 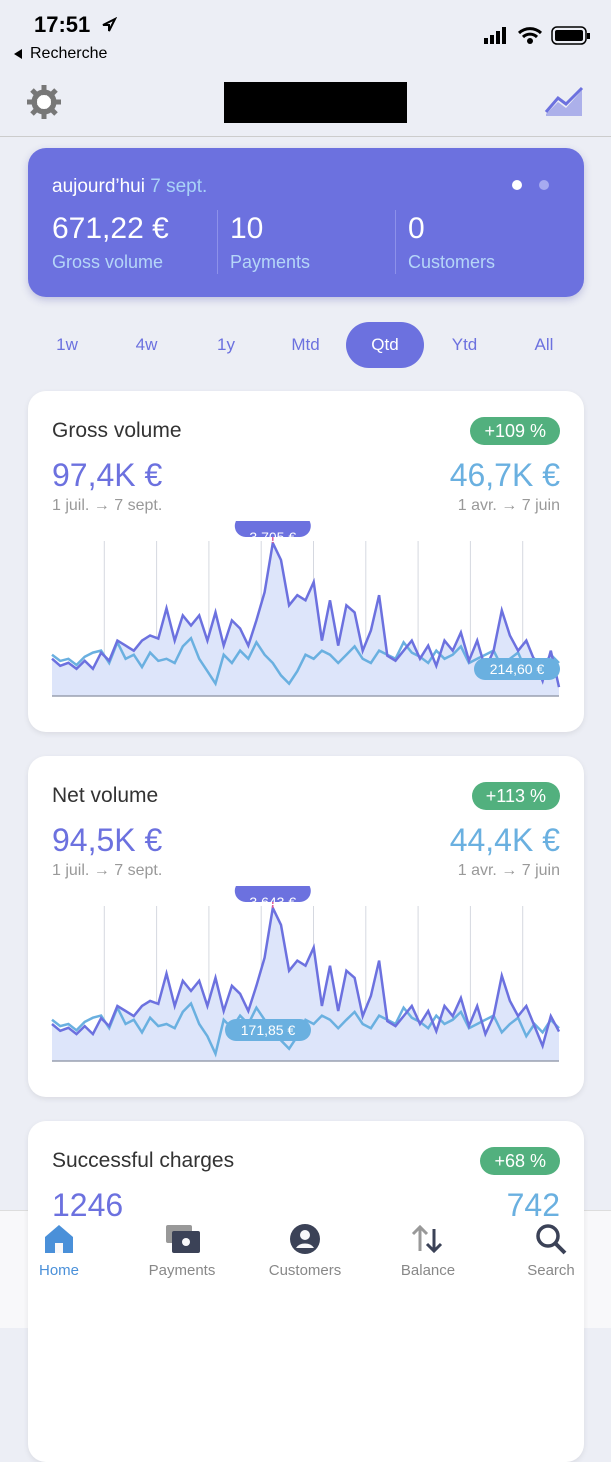 What do you see at coordinates (533, 1205) in the screenshot?
I see `previous-value: 742` at bounding box center [533, 1205].